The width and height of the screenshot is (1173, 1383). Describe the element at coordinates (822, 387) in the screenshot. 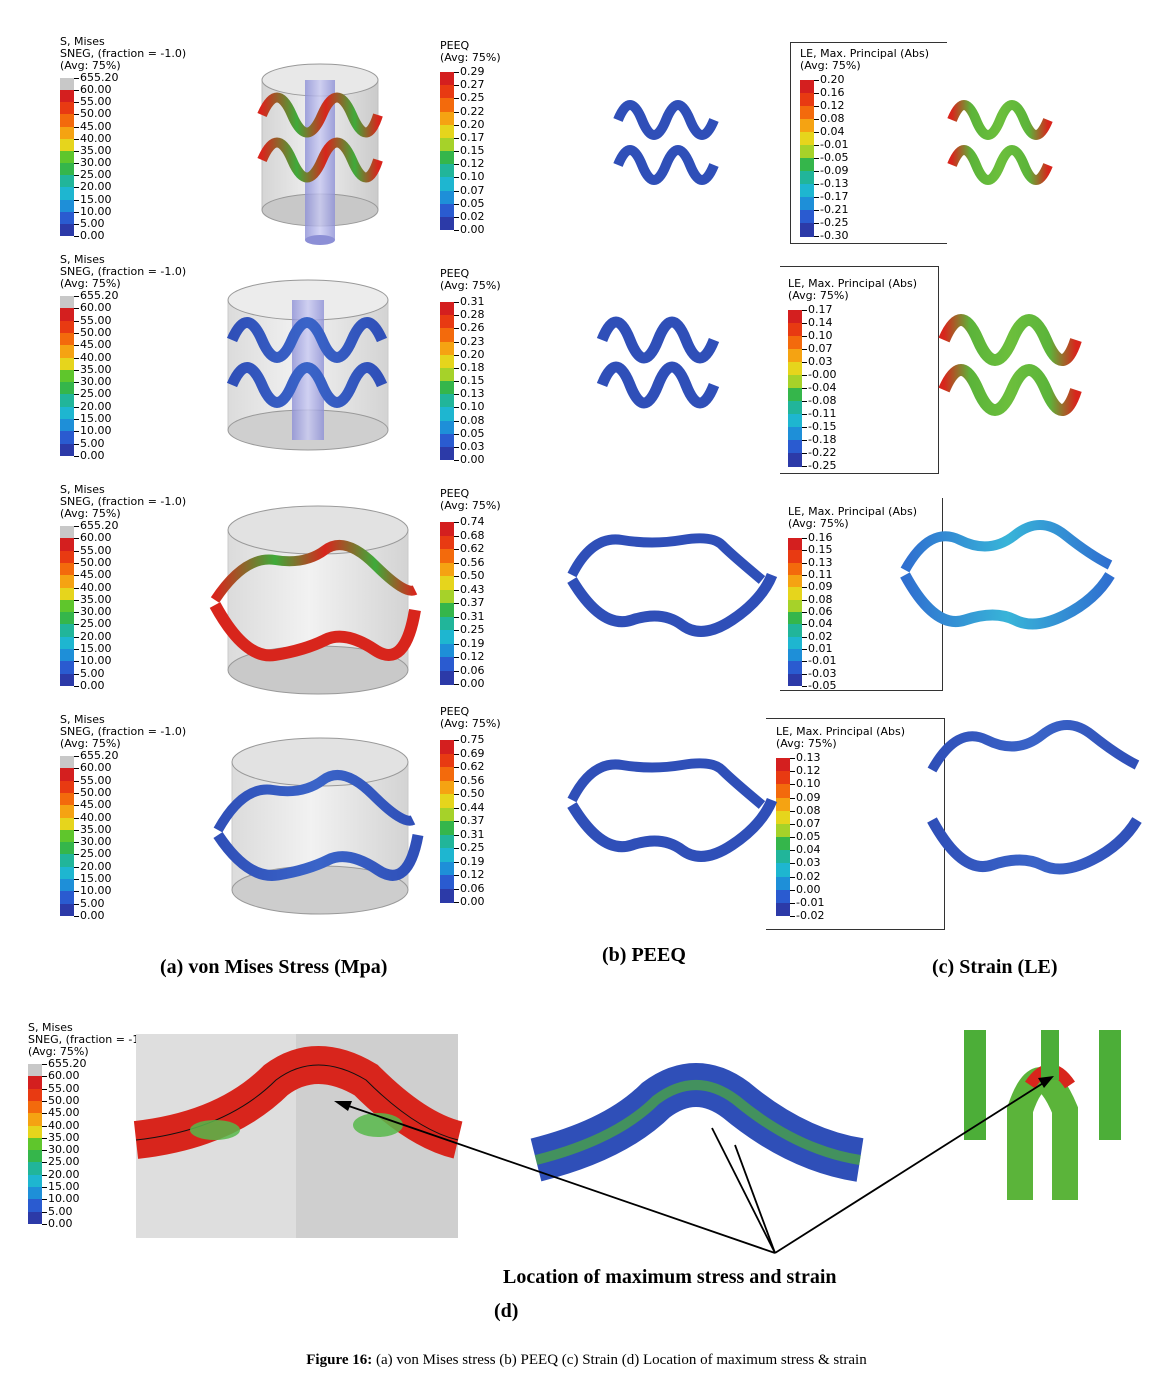

I see `colorbar-label: -0.04` at that location.